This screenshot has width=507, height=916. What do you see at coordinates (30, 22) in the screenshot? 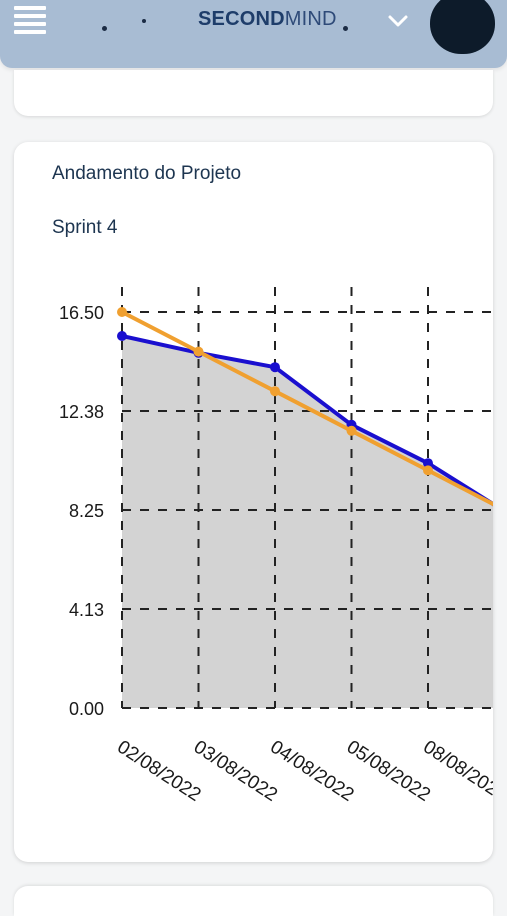
I see `menu-icon` at bounding box center [30, 22].